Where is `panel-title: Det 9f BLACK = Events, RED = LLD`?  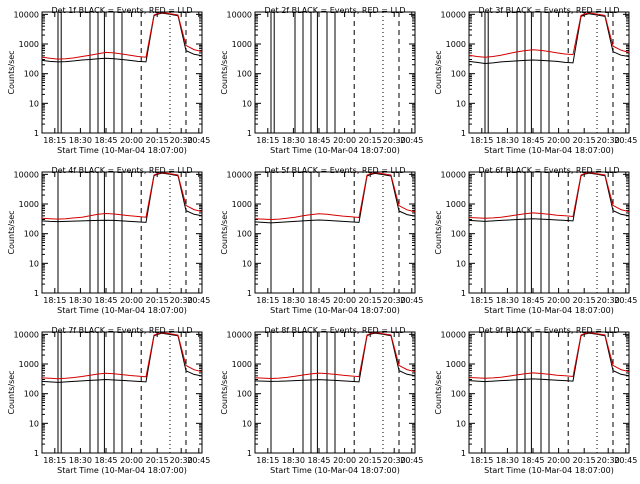 panel-title: Det 9f BLACK = Events, RED = LLD is located at coordinates (548, 330).